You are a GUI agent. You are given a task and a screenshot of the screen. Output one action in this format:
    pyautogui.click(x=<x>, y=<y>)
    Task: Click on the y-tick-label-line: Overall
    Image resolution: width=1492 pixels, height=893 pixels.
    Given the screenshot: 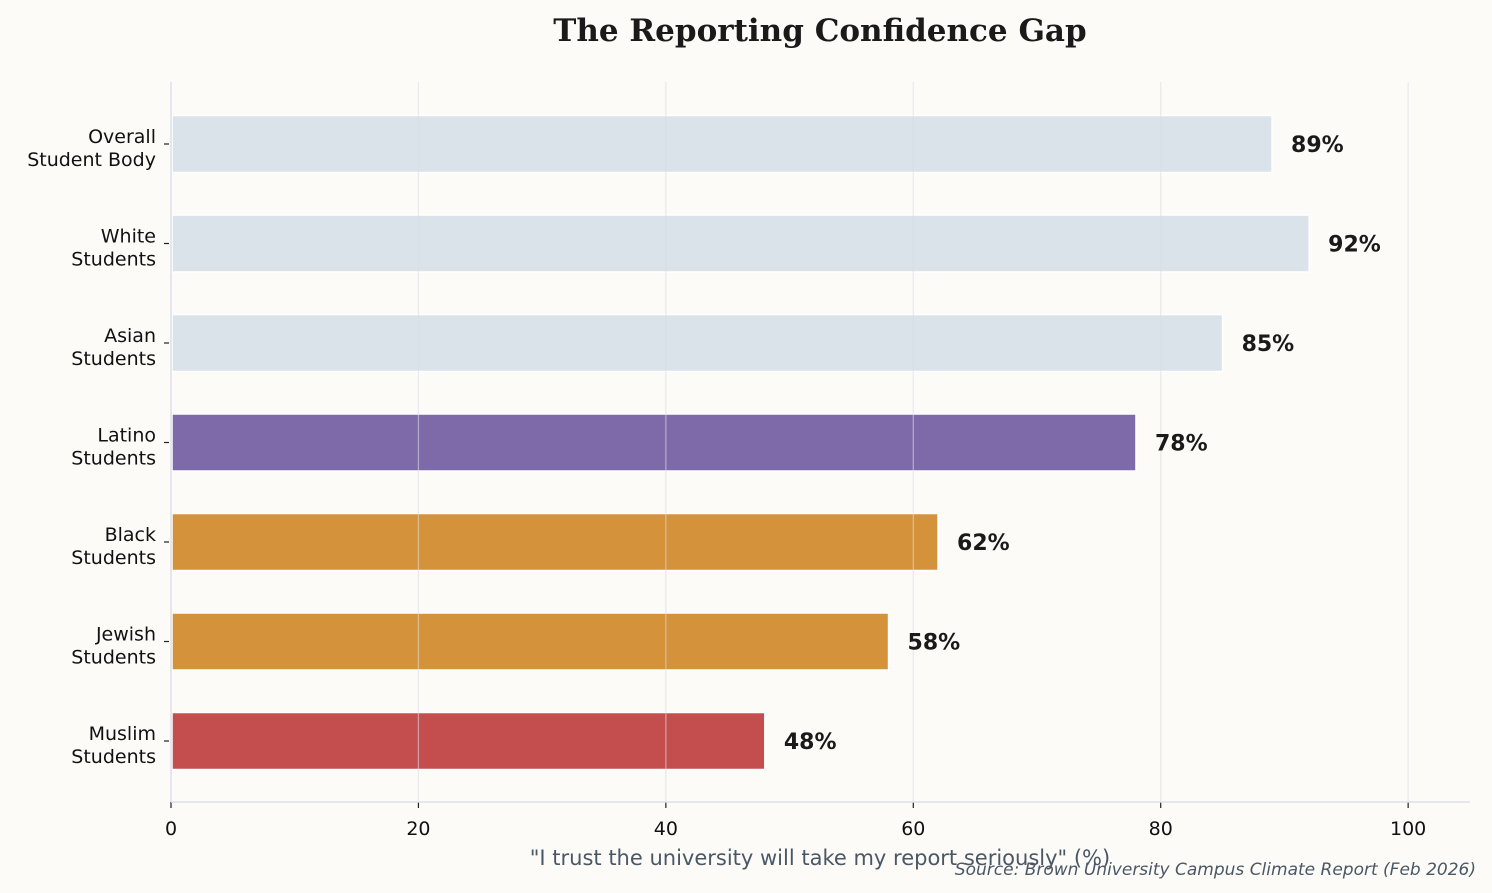 What is the action you would take?
    pyautogui.click(x=122, y=137)
    